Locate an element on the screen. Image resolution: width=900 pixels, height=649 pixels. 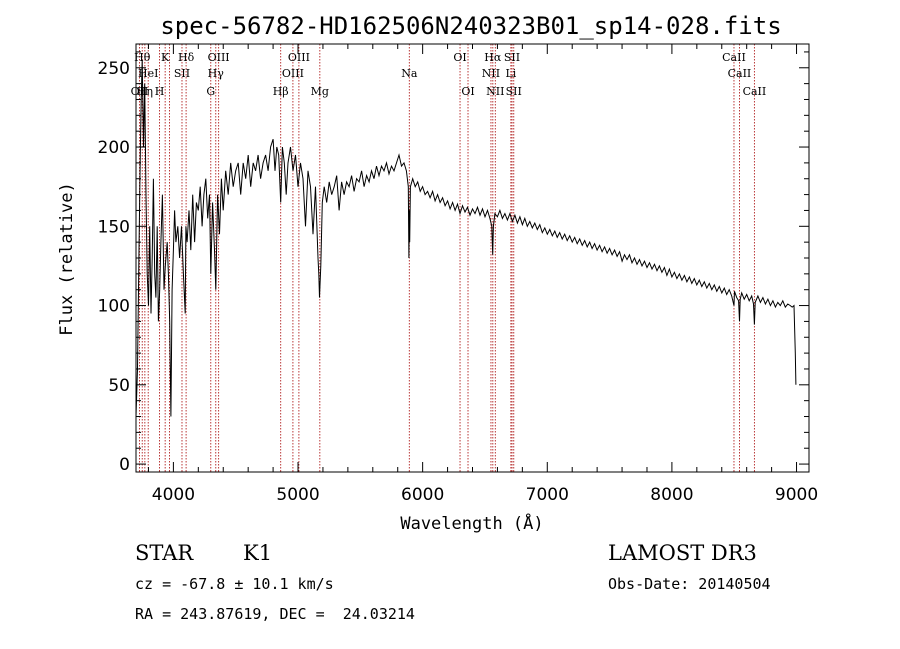
y-tick-label-250: 250 is located at coordinates (114, 69).